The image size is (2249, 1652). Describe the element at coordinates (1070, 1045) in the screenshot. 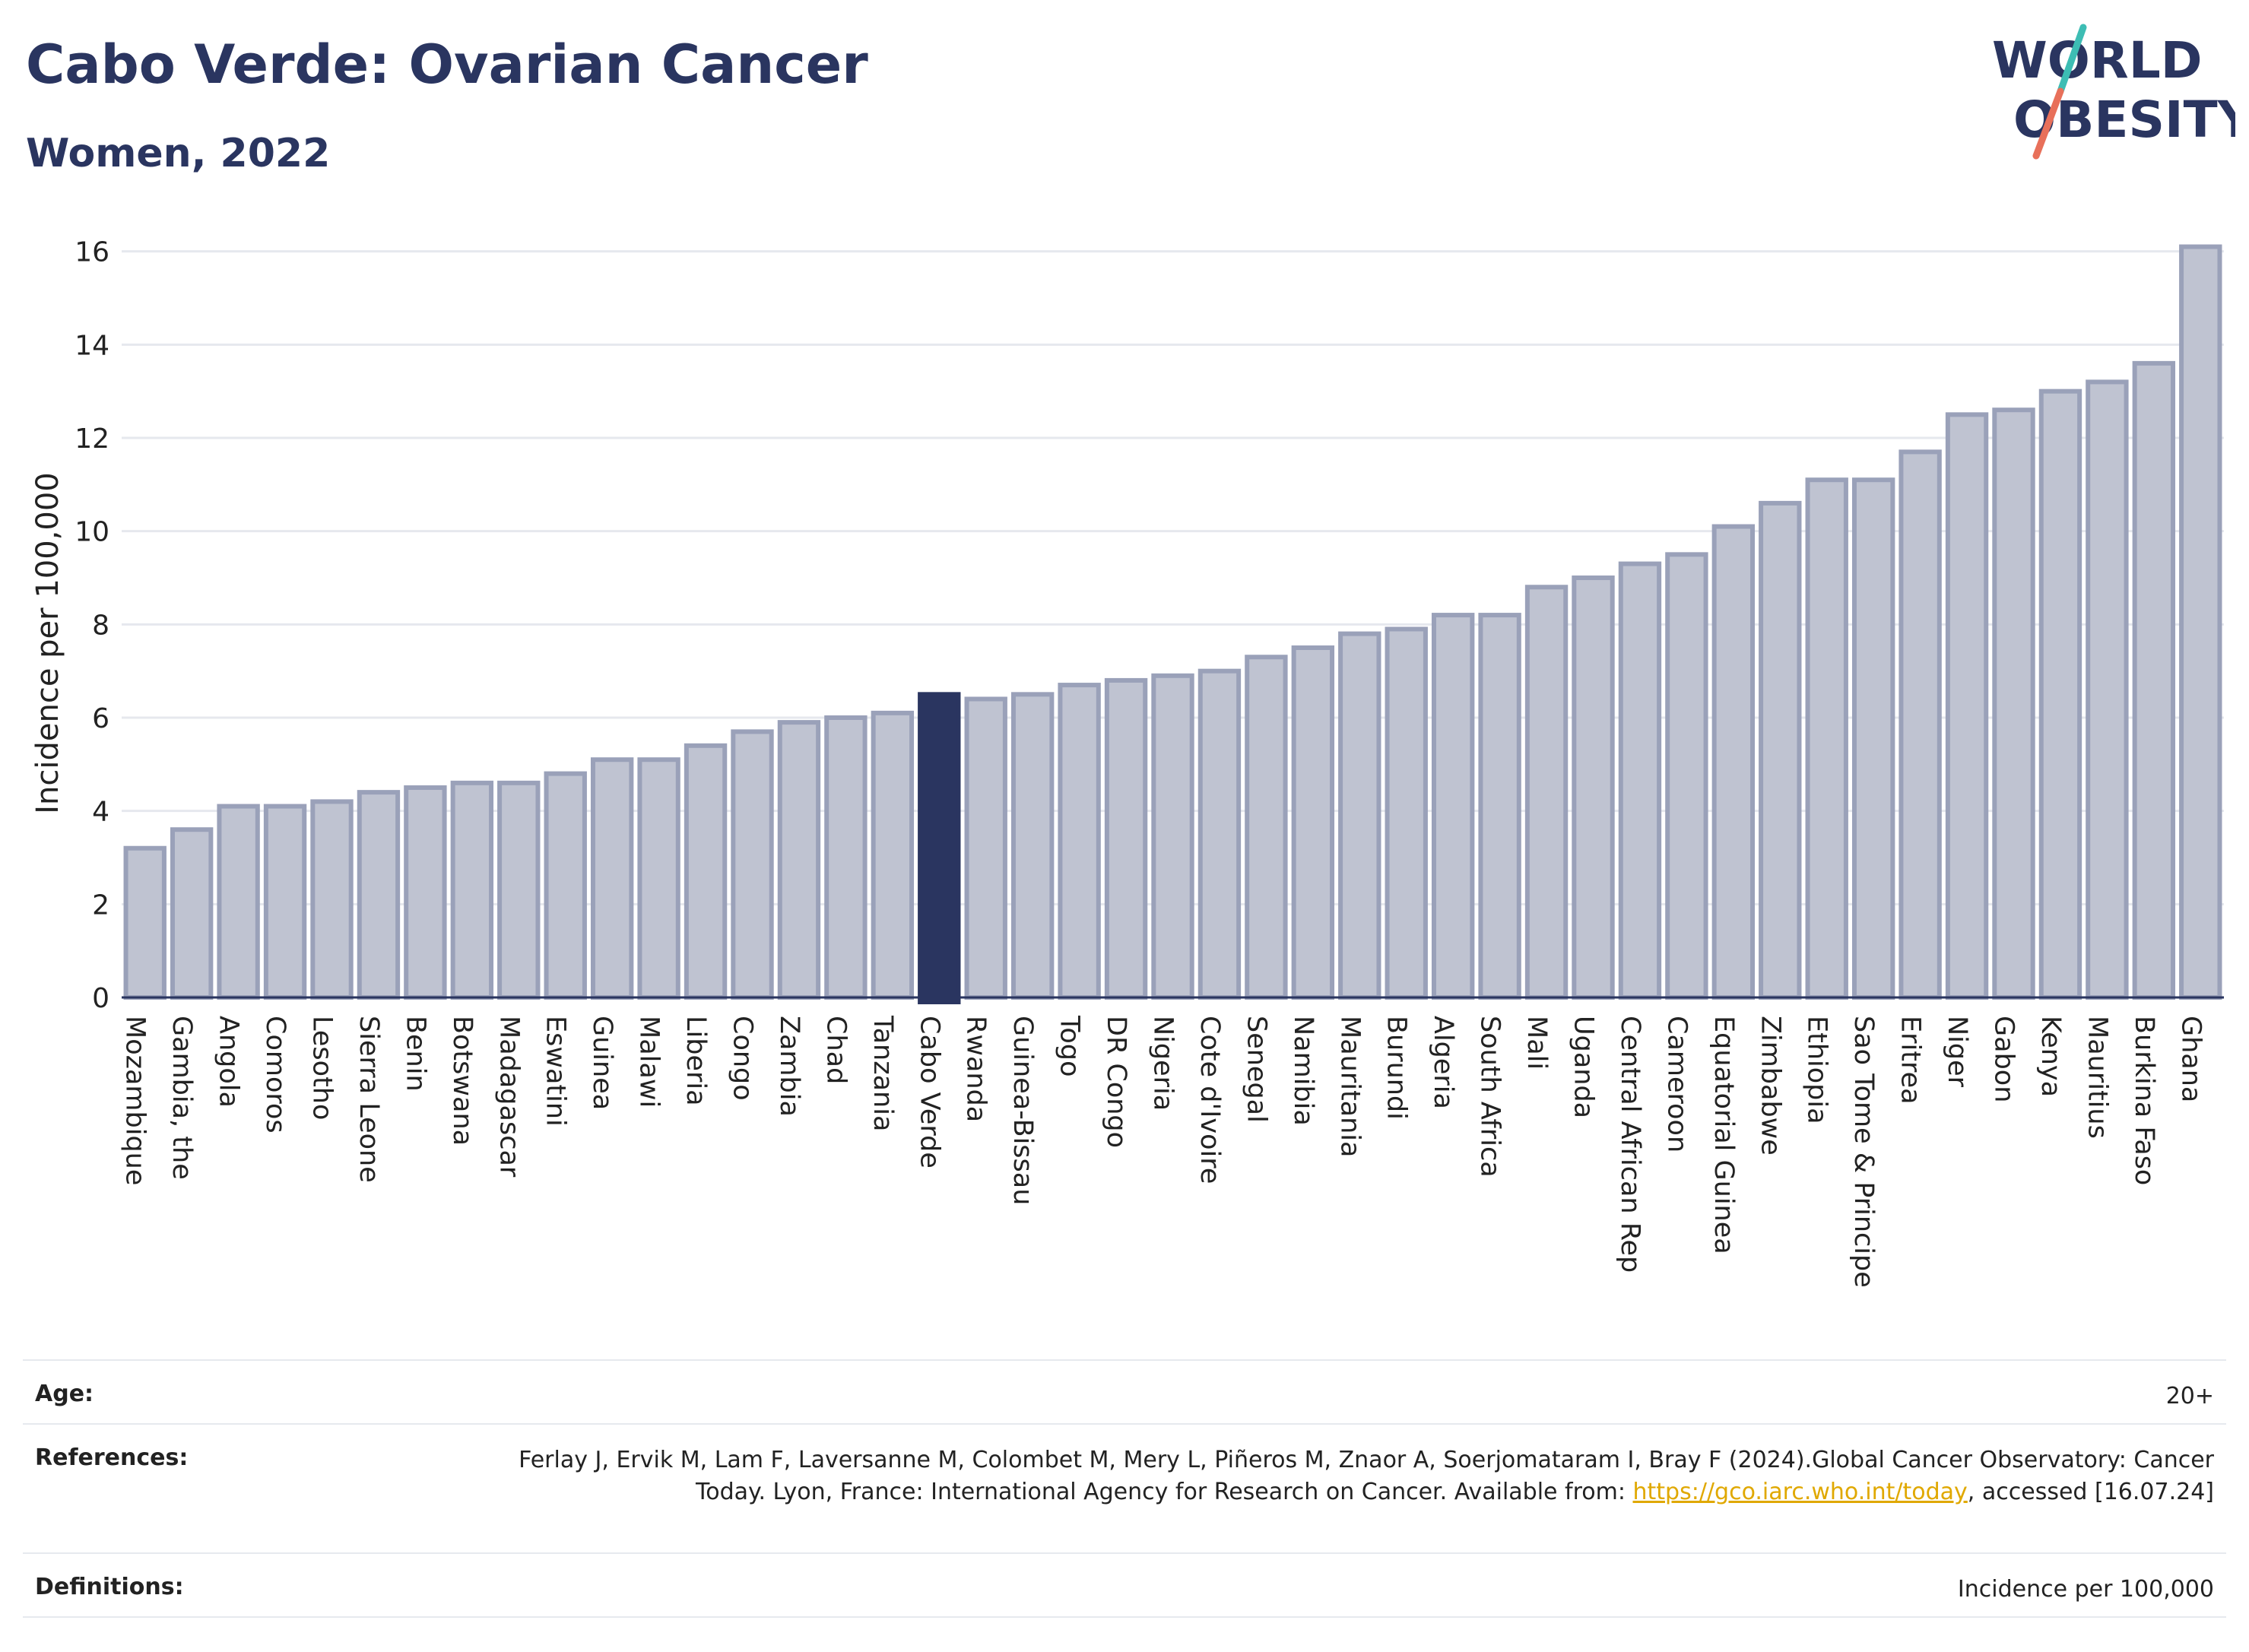

I see `x-tick-label: Togo` at that location.